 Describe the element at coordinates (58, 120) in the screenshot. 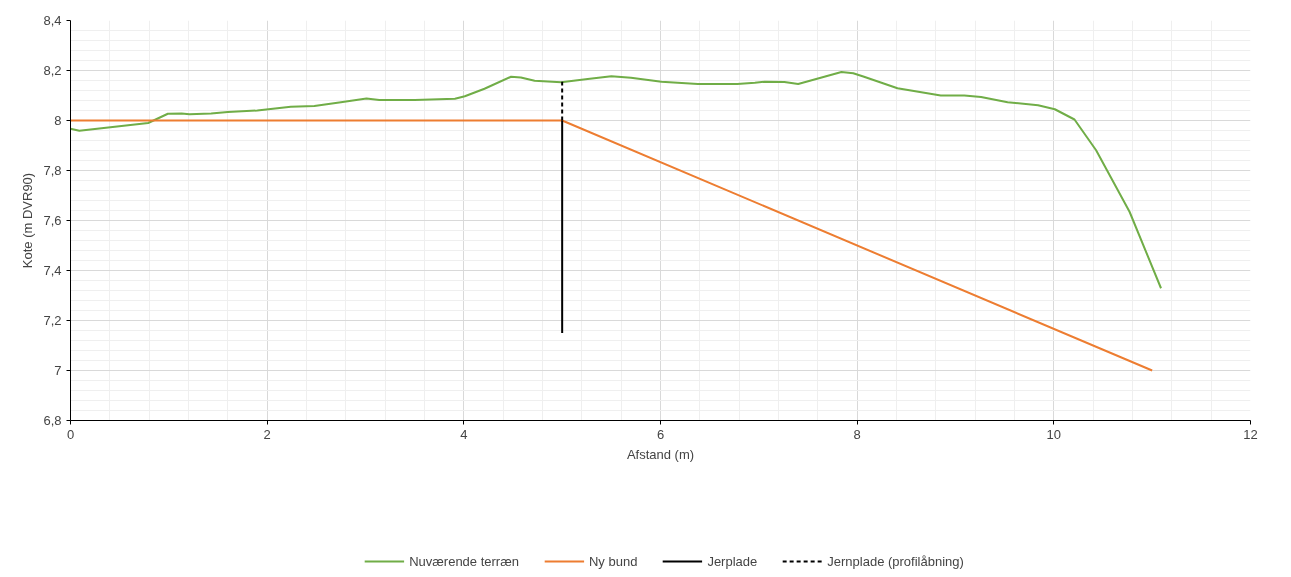

I see `y-tick-label: 8` at that location.